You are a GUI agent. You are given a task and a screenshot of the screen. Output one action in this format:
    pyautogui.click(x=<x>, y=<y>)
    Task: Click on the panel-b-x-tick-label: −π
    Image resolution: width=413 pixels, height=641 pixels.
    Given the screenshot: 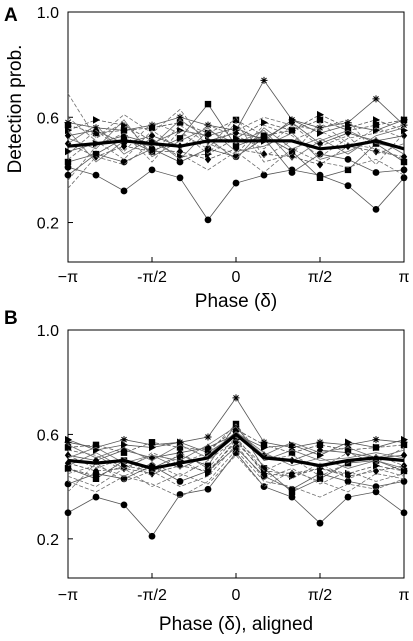 What is the action you would take?
    pyautogui.click(x=68, y=595)
    